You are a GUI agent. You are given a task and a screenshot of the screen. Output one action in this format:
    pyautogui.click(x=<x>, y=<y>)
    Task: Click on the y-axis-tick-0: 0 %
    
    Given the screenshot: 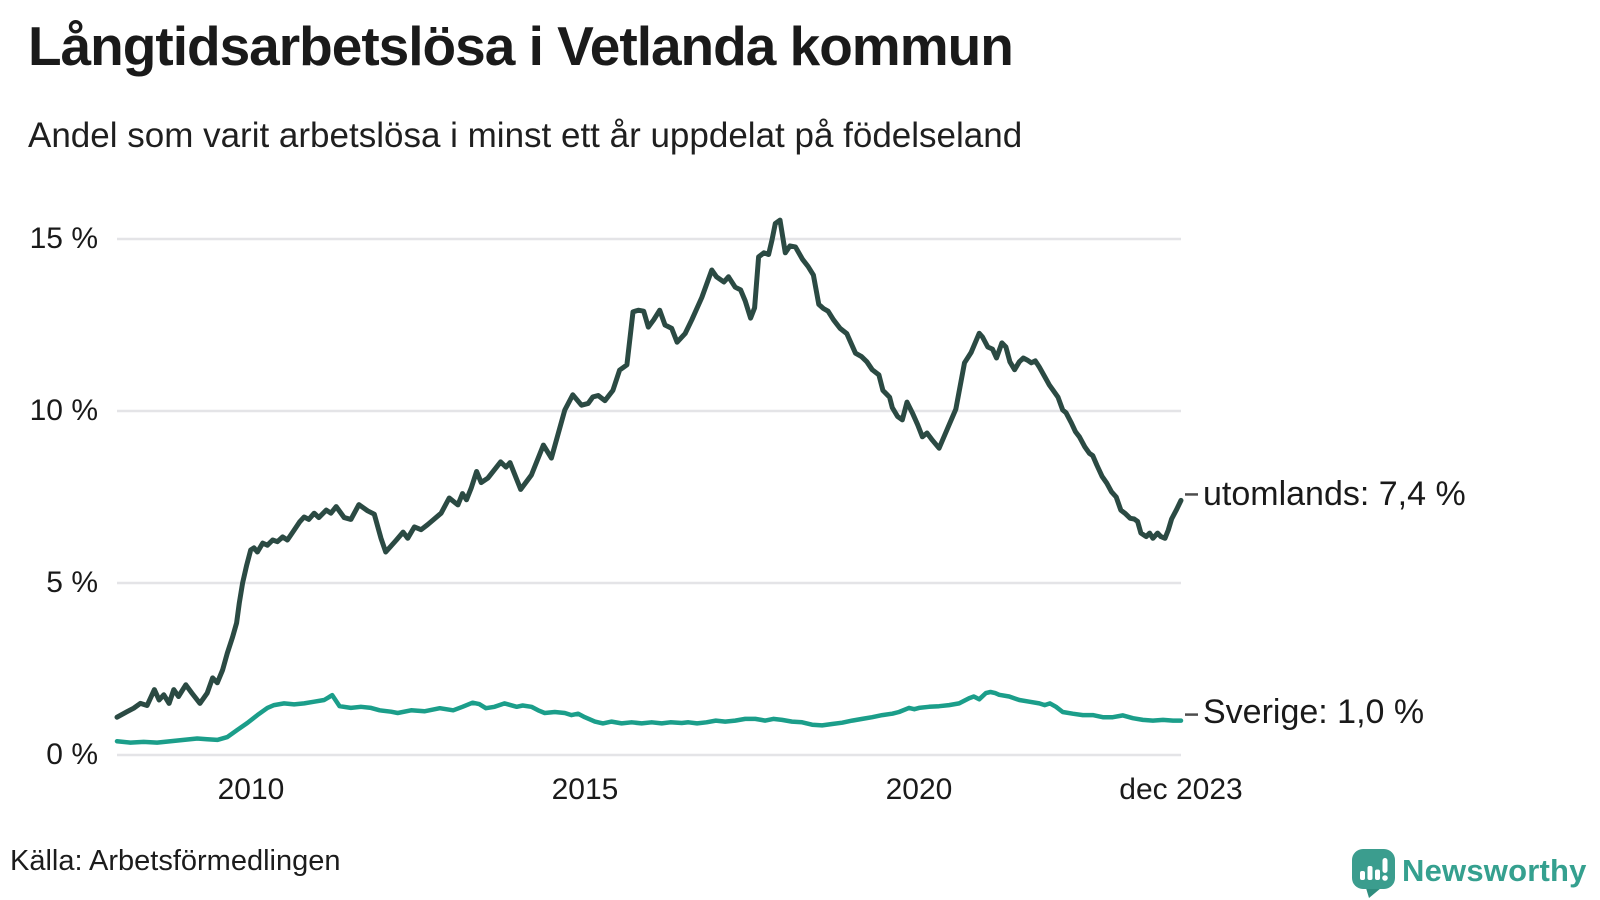 What is the action you would take?
    pyautogui.click(x=72, y=754)
    